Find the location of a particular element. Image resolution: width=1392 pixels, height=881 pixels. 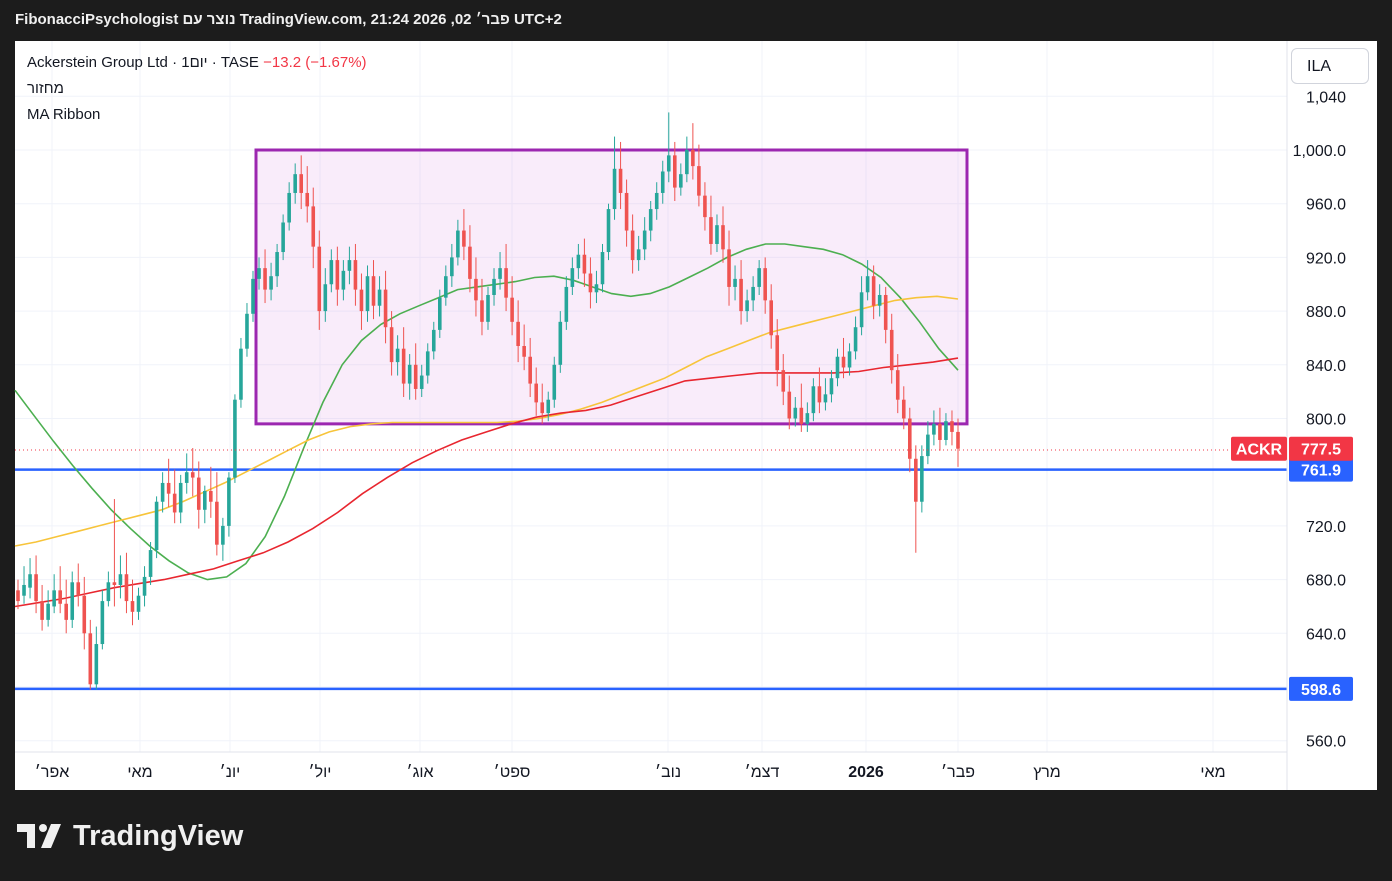

symbol-tag-text: ACKR is located at coordinates (1259, 450).